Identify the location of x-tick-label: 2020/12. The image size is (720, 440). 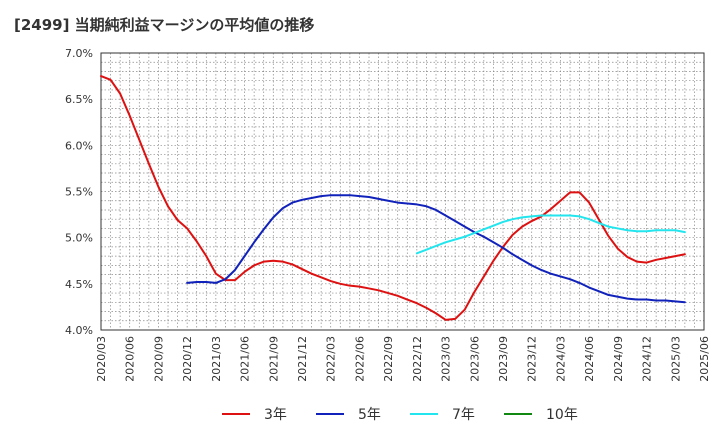
(187, 359).